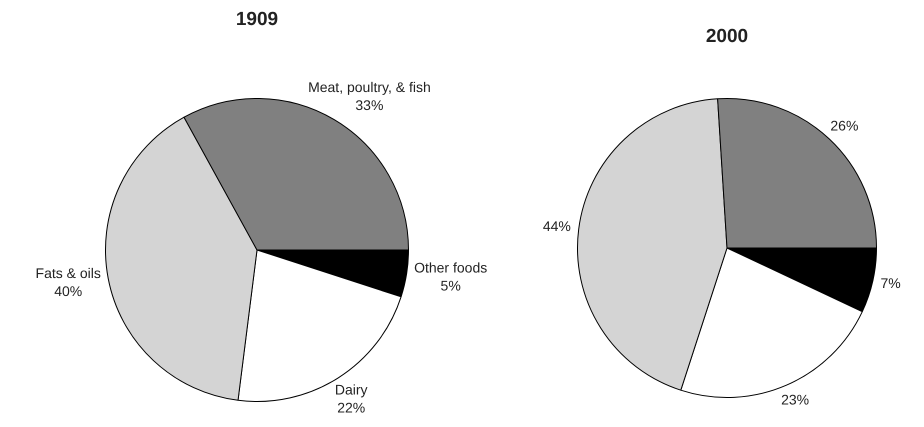  What do you see at coordinates (556, 226) in the screenshot?
I see `data-label: 44%` at bounding box center [556, 226].